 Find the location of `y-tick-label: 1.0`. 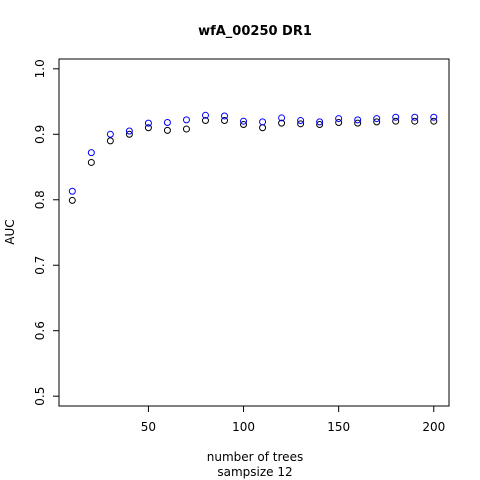

y-tick-label: 1.0 is located at coordinates (40, 68).